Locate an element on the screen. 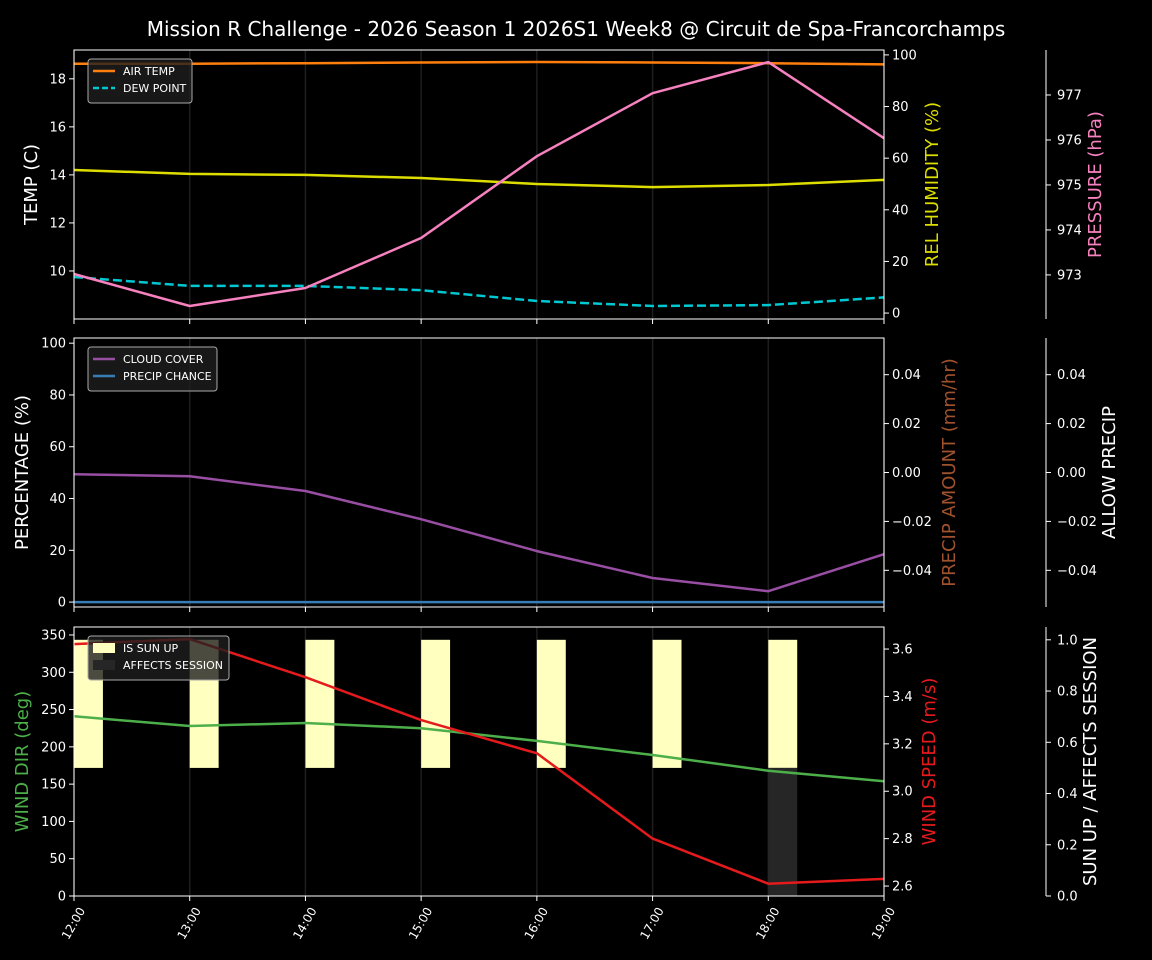  left-axis-label: TEMP (C) is located at coordinates (31, 185).